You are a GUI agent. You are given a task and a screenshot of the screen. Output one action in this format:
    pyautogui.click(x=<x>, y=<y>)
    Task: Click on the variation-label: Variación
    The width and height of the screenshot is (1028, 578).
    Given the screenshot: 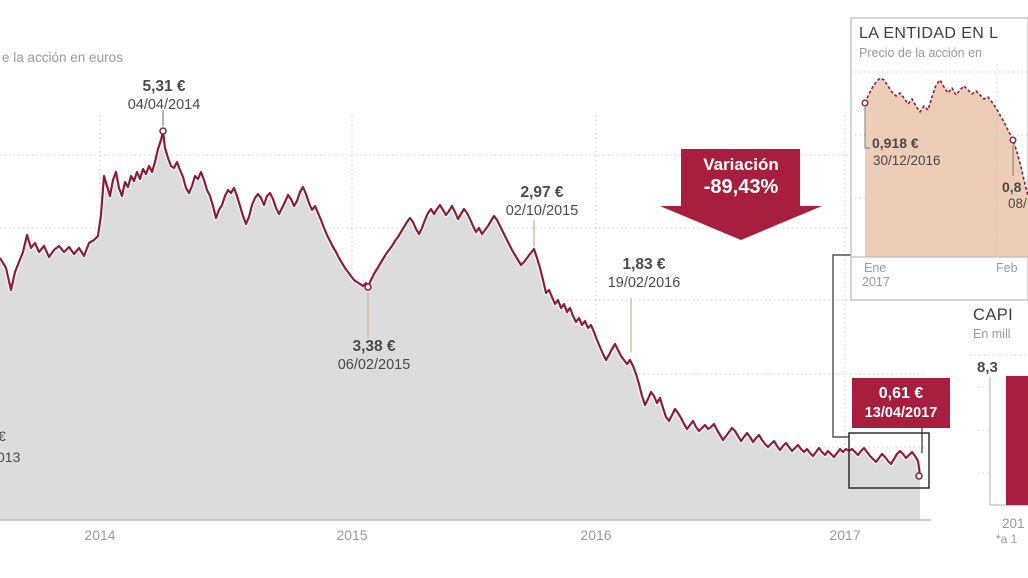 What is the action you would take?
    pyautogui.click(x=741, y=164)
    